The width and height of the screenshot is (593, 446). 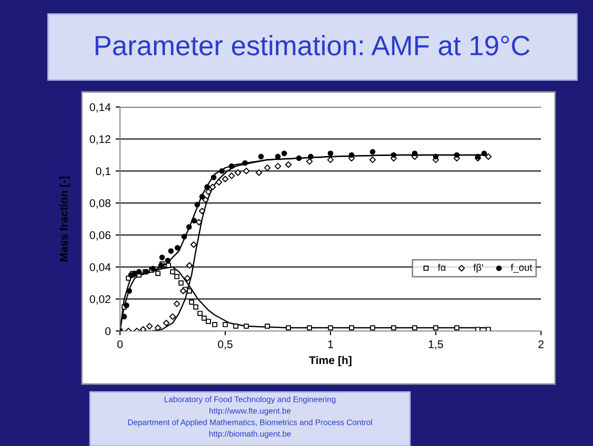 I want to click on y-tick-label: 0,08, so click(x=100, y=203).